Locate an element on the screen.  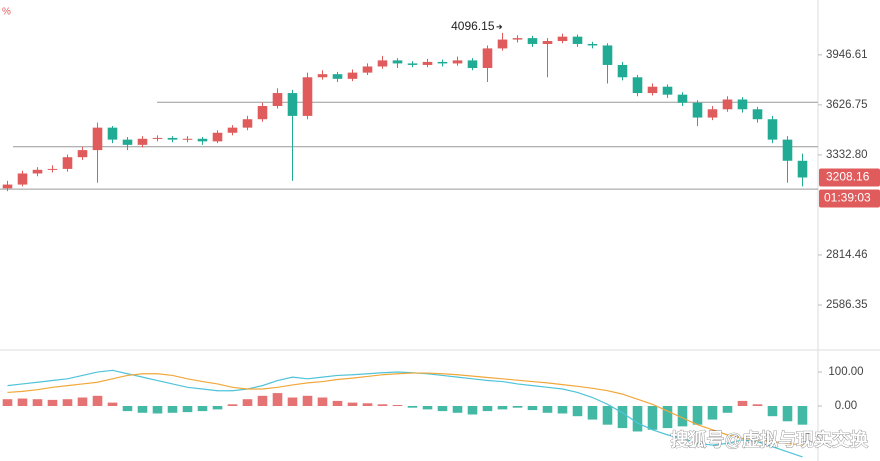
macd-dea-line is located at coordinates (405, 409).